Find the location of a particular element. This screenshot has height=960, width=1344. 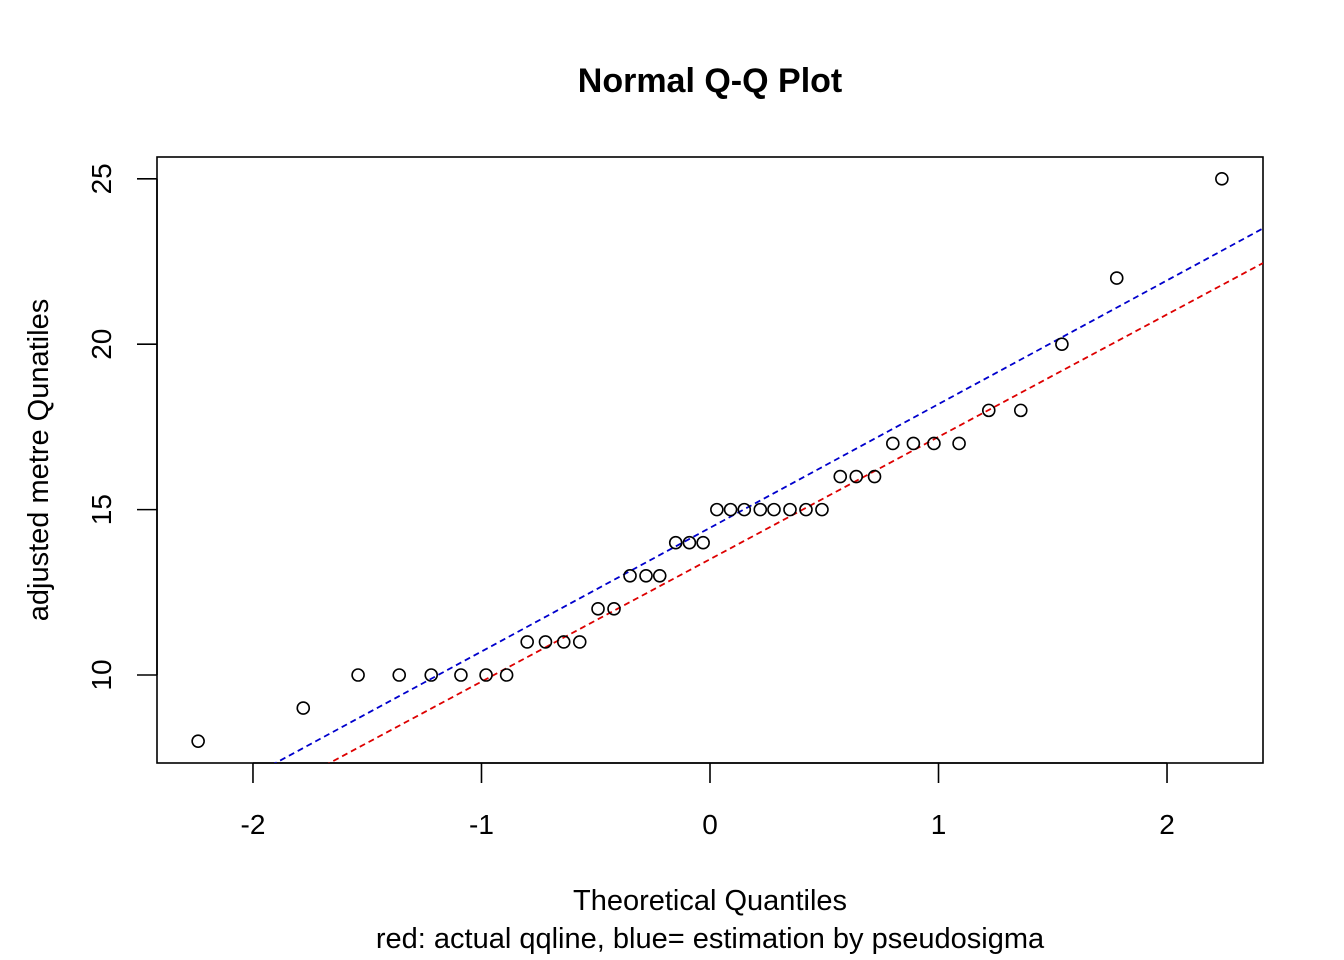

y-tick-label: 15 is located at coordinates (101, 509).